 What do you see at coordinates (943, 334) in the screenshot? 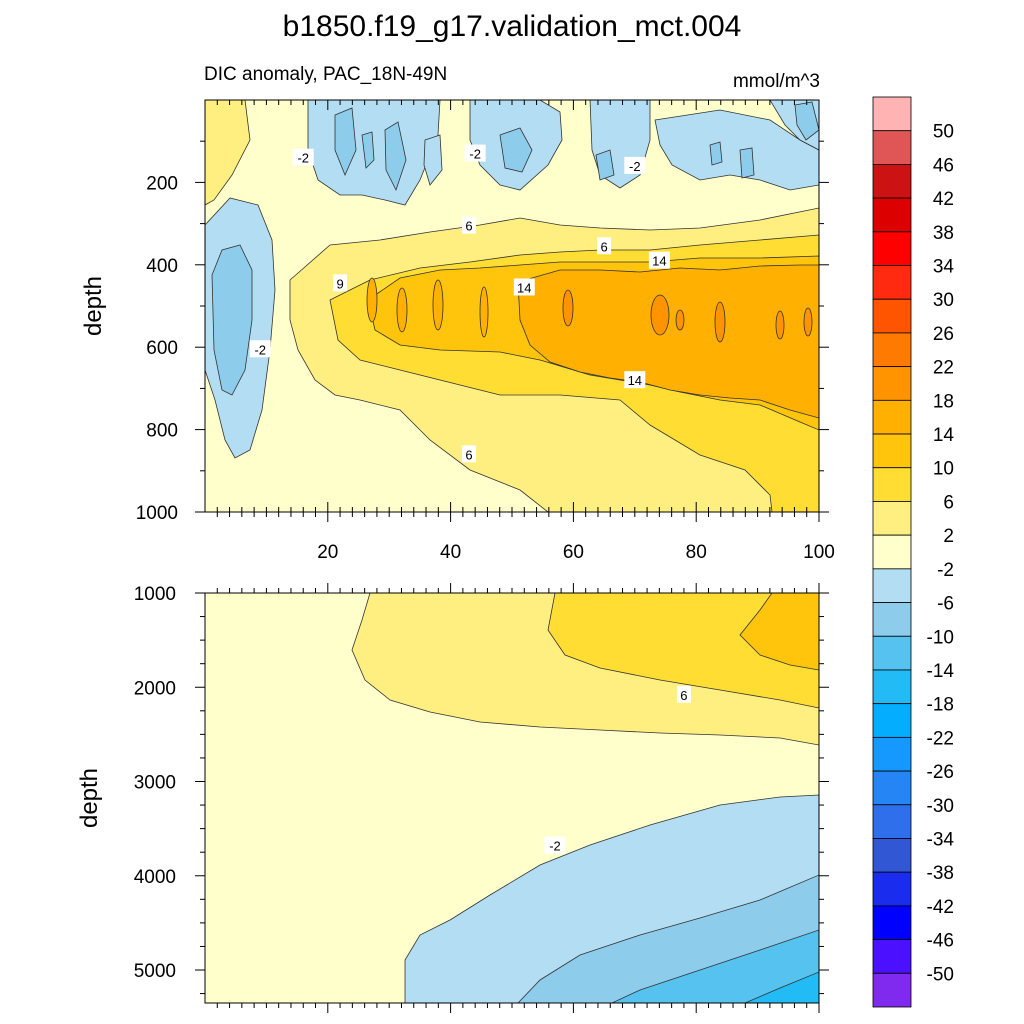
I see `colorbar-label: 26` at bounding box center [943, 334].